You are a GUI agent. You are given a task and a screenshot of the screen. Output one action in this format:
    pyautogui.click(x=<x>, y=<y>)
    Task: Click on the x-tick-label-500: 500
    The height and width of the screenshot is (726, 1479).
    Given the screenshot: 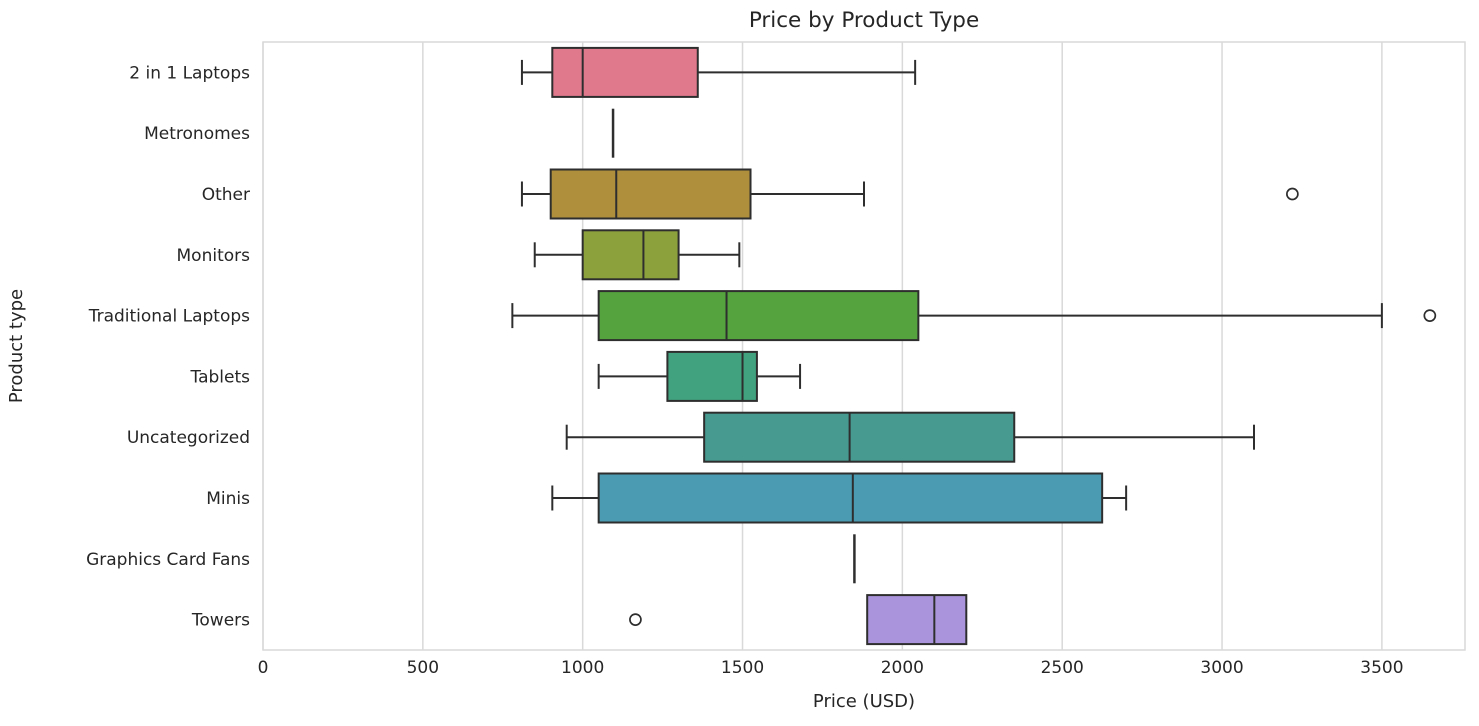 What is the action you would take?
    pyautogui.click(x=423, y=668)
    